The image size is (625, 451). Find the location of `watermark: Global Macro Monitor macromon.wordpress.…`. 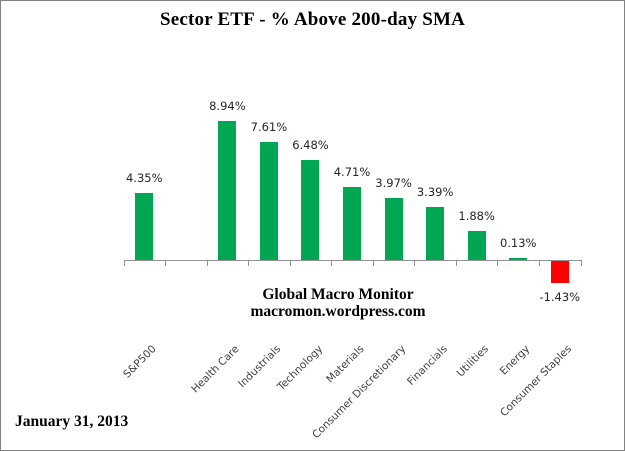

watermark: Global Macro Monitor macromon.wordpress.… is located at coordinates (337, 303).